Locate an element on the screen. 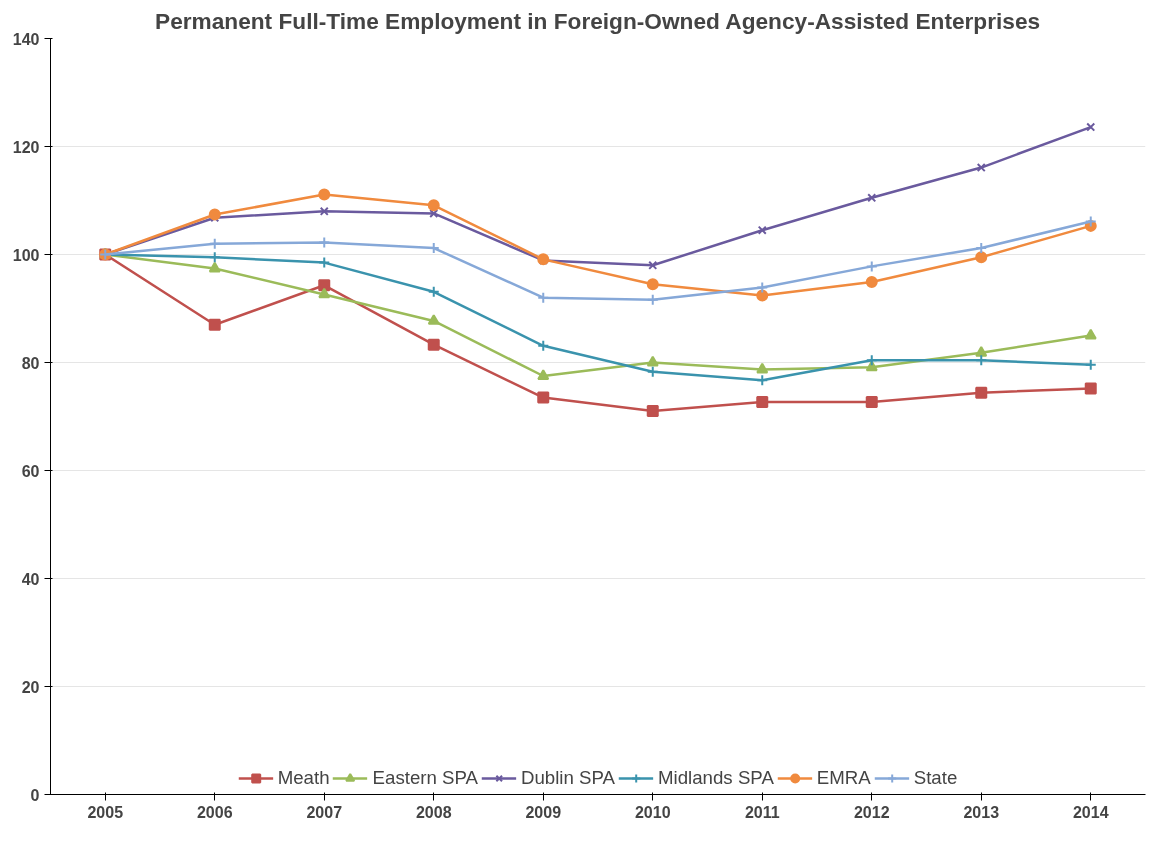  y-tick-label: 80 is located at coordinates (30, 363).